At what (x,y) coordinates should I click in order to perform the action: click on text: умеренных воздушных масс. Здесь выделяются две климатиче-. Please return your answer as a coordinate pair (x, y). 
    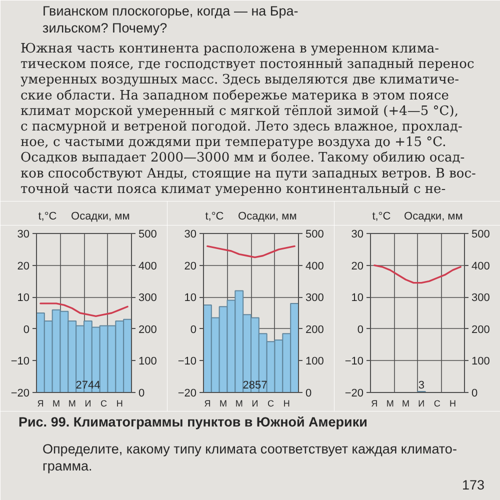
    Looking at the image, I should click on (240, 80).